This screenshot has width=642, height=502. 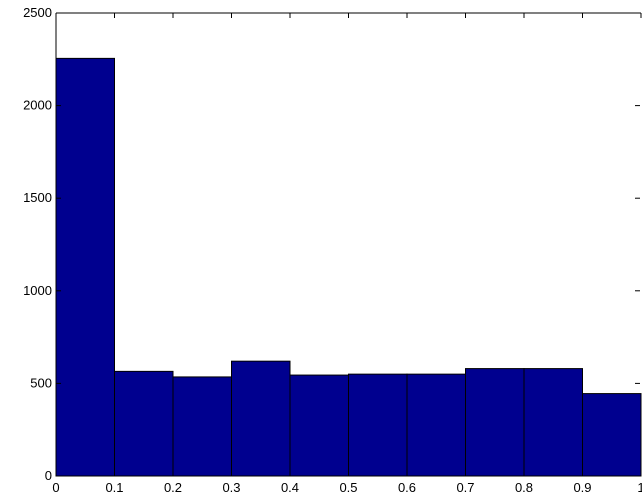 I want to click on x-tick-label: 0.2, so click(x=173, y=487).